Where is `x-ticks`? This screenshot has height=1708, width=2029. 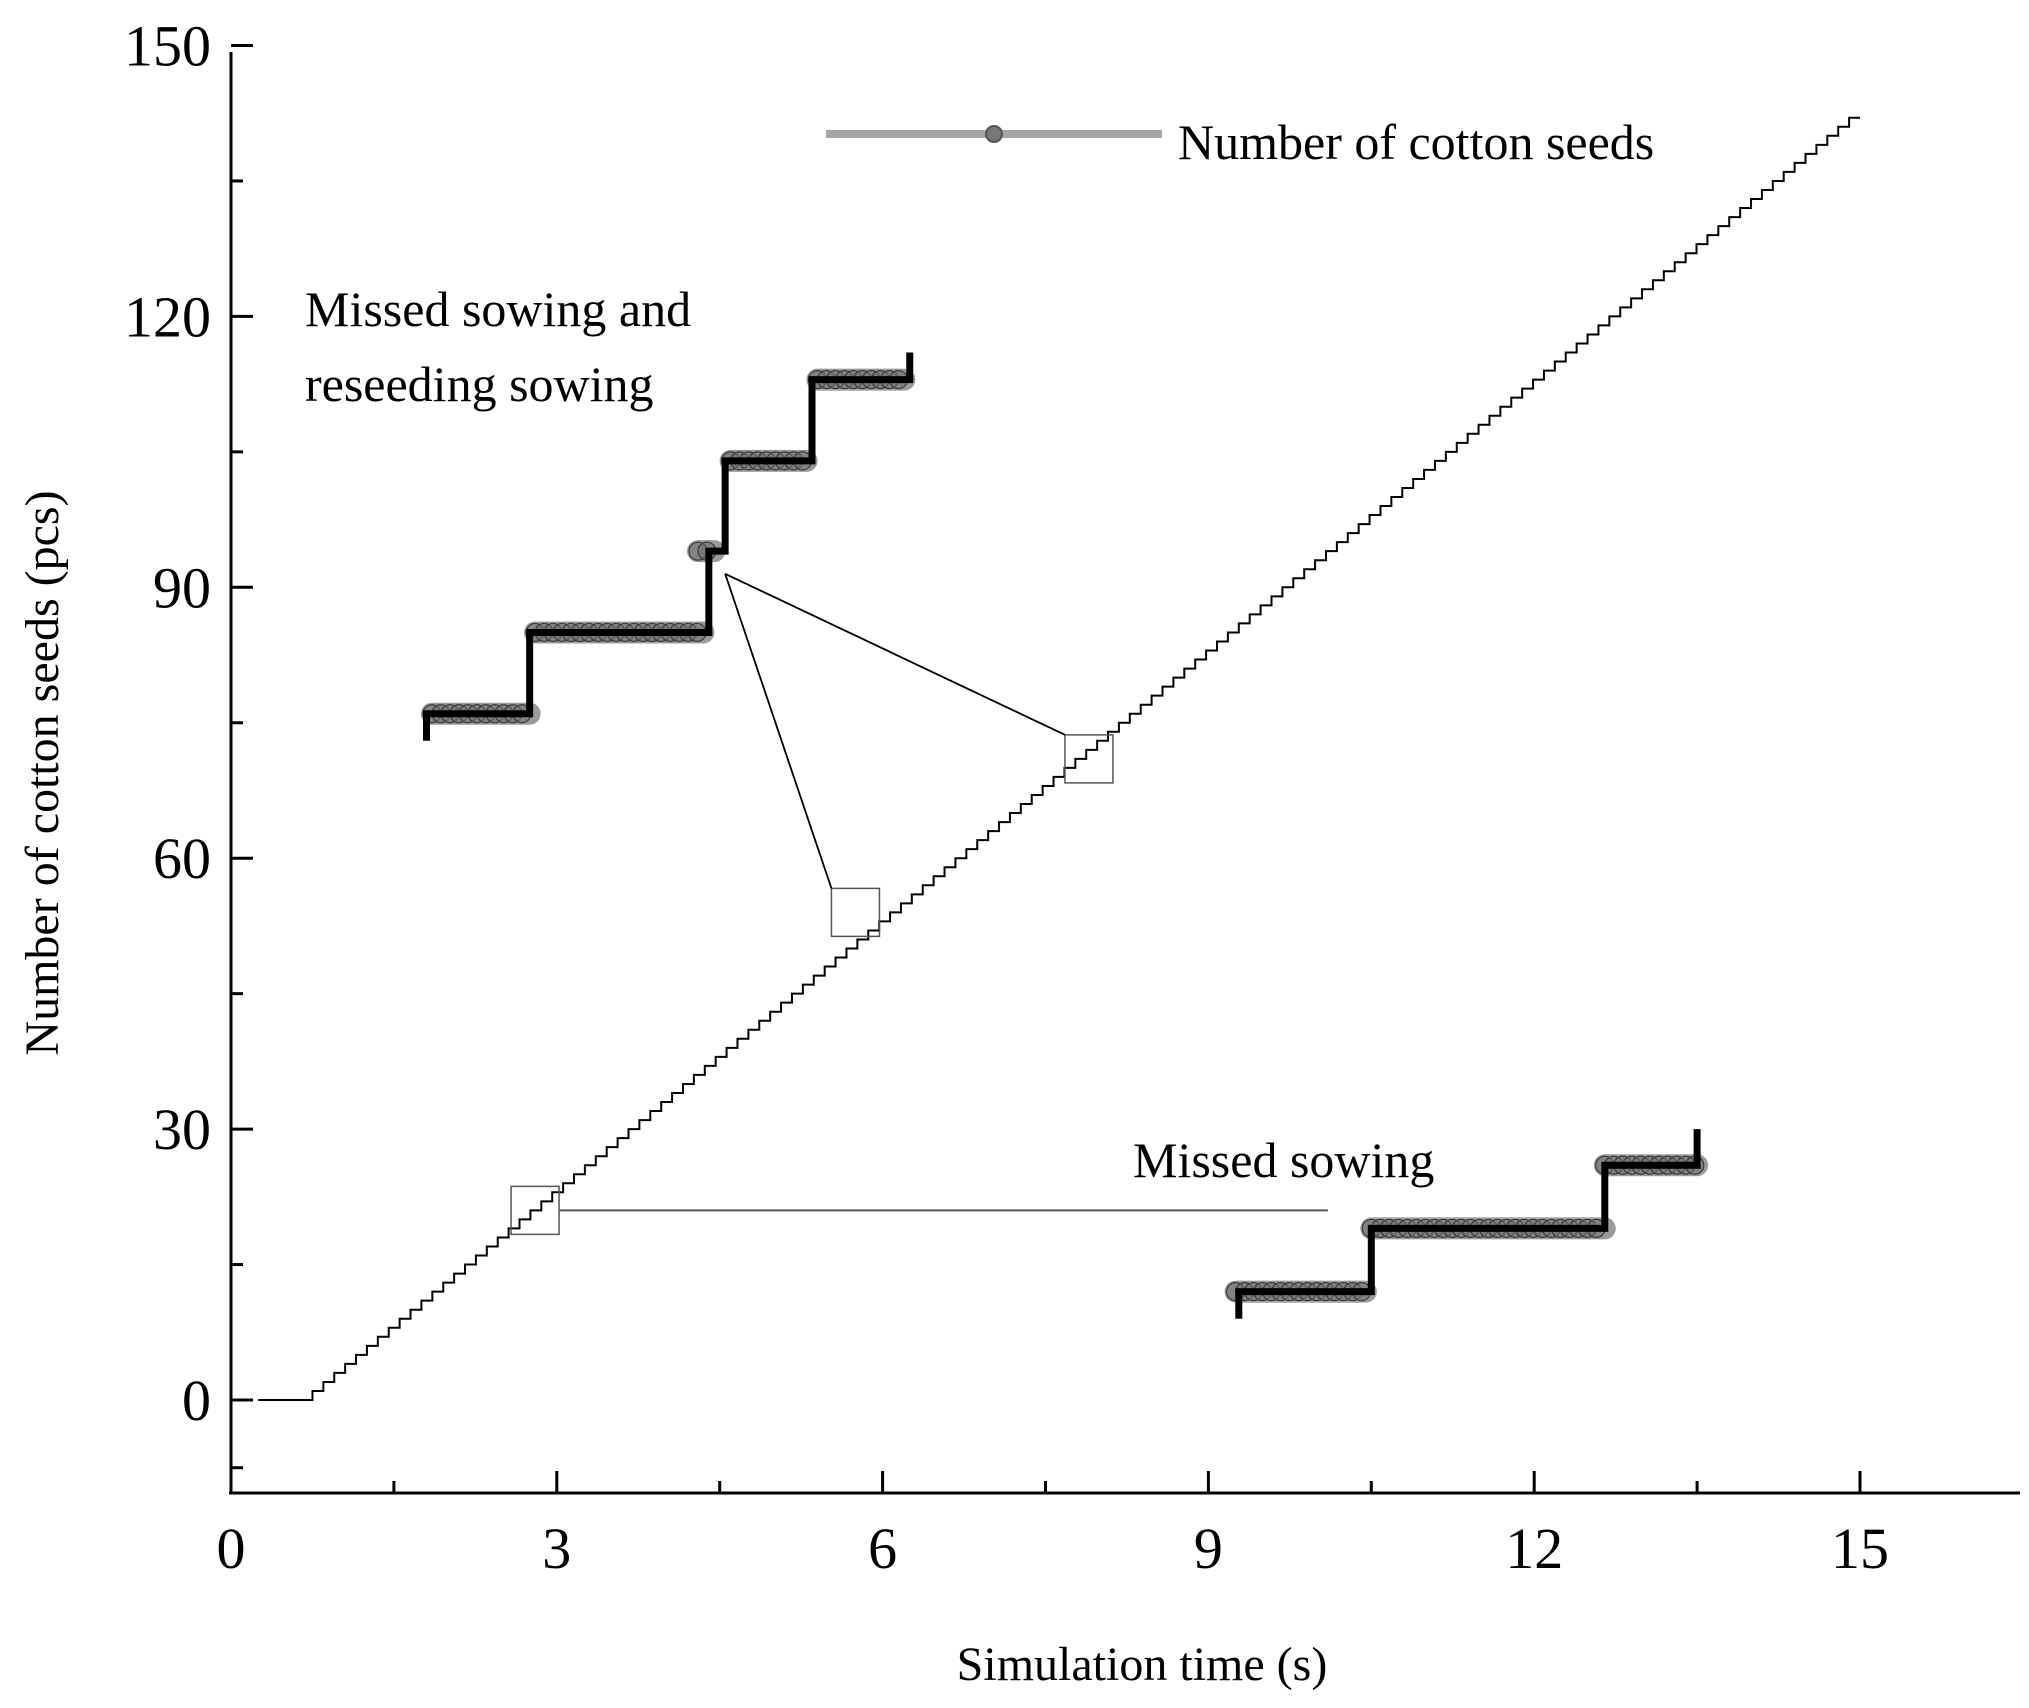
x-ticks is located at coordinates (1045, 1482).